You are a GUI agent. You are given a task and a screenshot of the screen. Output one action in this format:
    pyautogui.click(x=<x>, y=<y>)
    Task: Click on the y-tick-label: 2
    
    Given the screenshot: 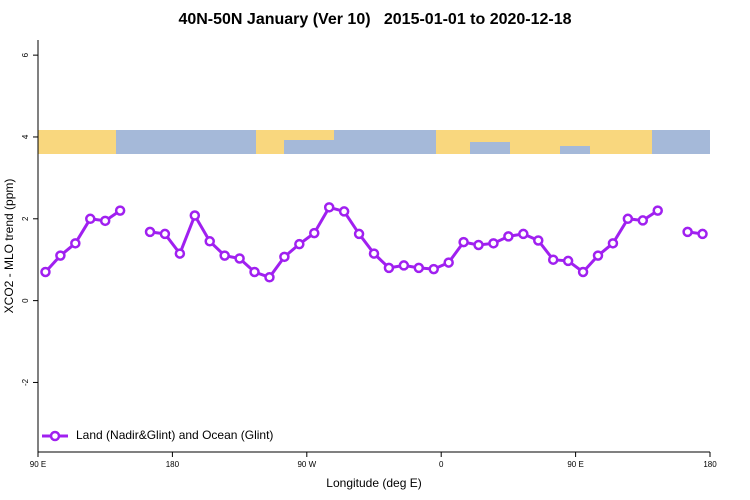 What is the action you would take?
    pyautogui.click(x=25, y=218)
    